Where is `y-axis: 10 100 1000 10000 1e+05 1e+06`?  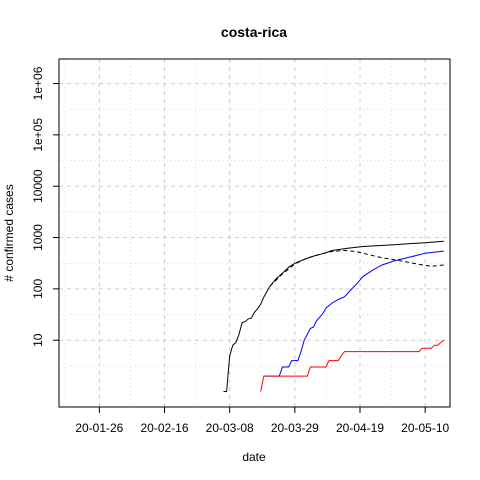 y-axis: 10 100 1000 10000 1e+05 1e+06 is located at coordinates (45, 206).